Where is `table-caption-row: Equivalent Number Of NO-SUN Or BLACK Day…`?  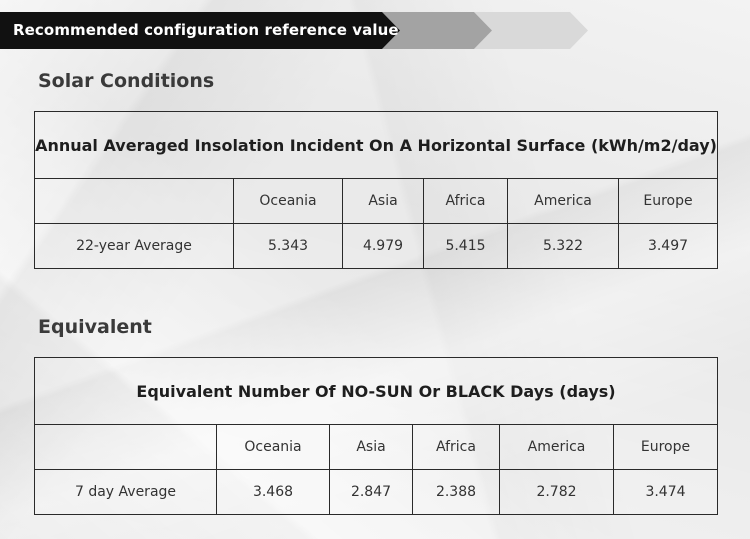
table-caption-row: Equivalent Number Of NO-SUN Or BLACK Day… is located at coordinates (376, 391).